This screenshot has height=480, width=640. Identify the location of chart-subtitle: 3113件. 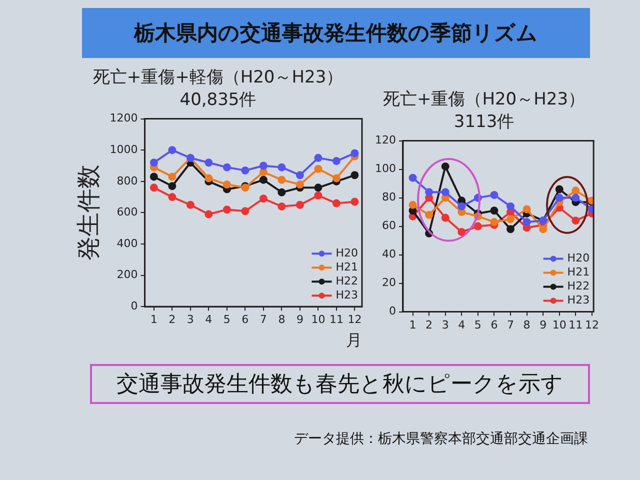
(484, 122).